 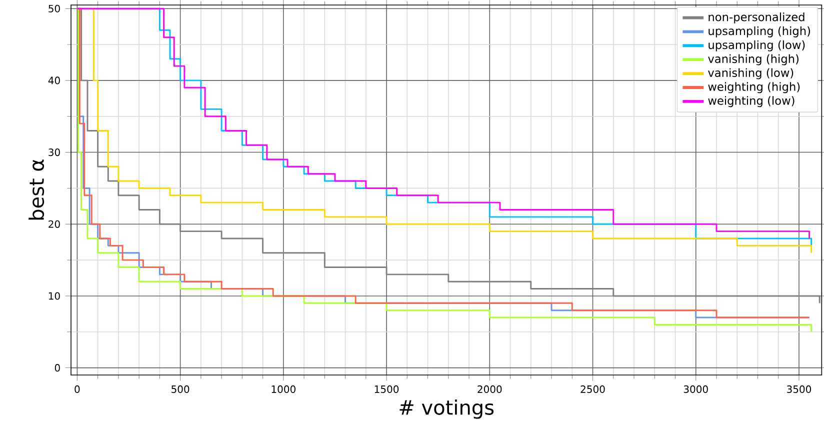 What do you see at coordinates (754, 88) in the screenshot?
I see `legend-label: weighting (high)` at bounding box center [754, 88].